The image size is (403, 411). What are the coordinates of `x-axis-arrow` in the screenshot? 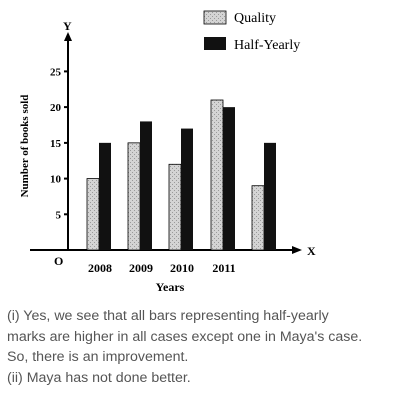 It's located at (297, 250).